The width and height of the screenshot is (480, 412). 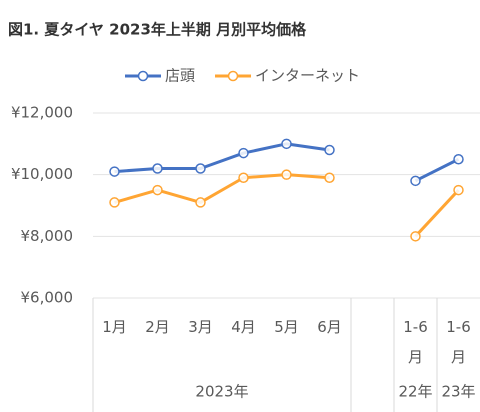 I want to click on group-label: 2023年, so click(x=221, y=392).